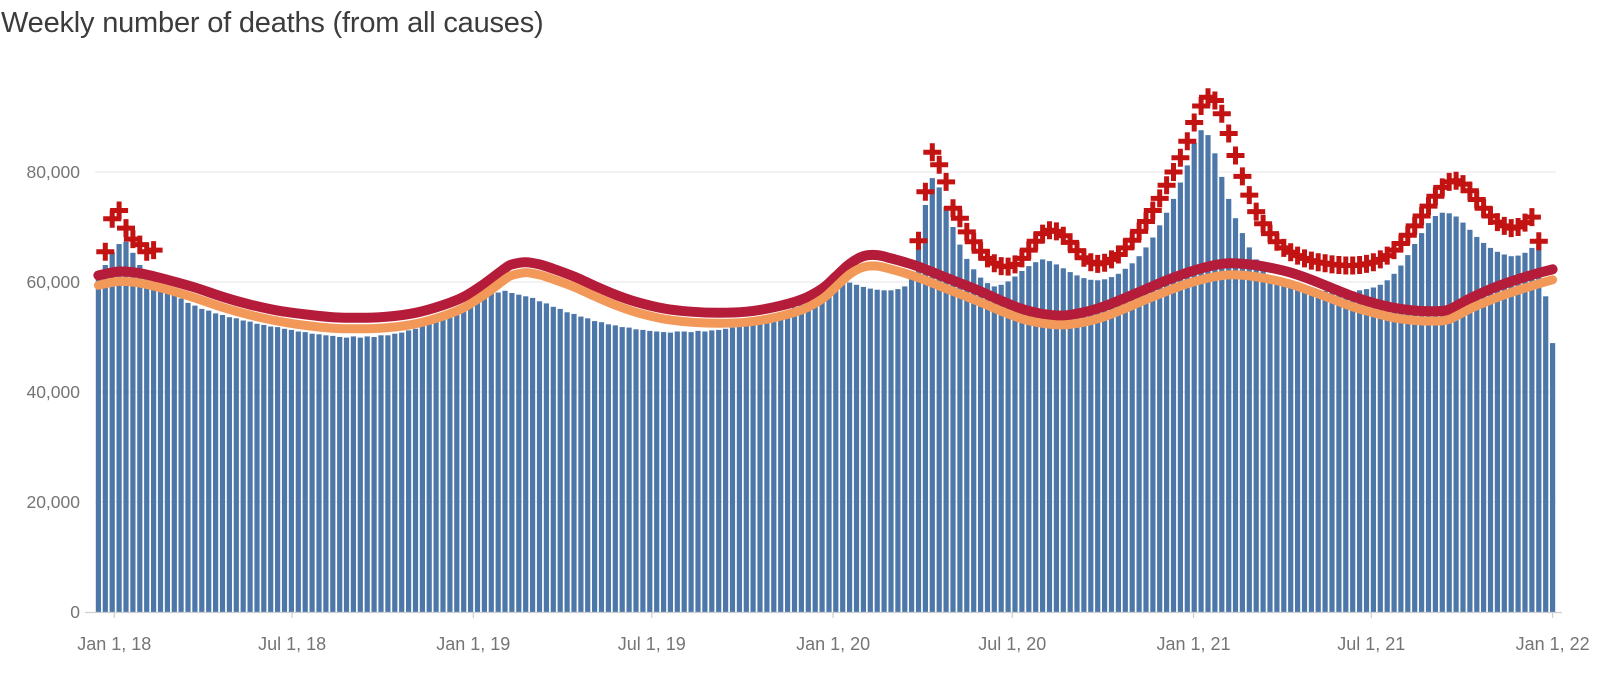 Image resolution: width=1600 pixels, height=691 pixels. I want to click on orange-expected-line, so click(825, 297).